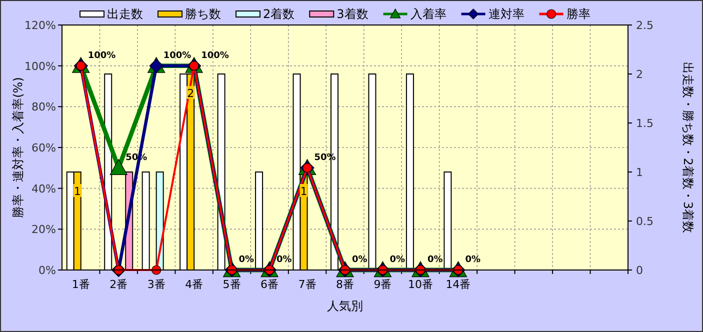 The height and width of the screenshot is (332, 703). I want to click on point, so click(119, 167).